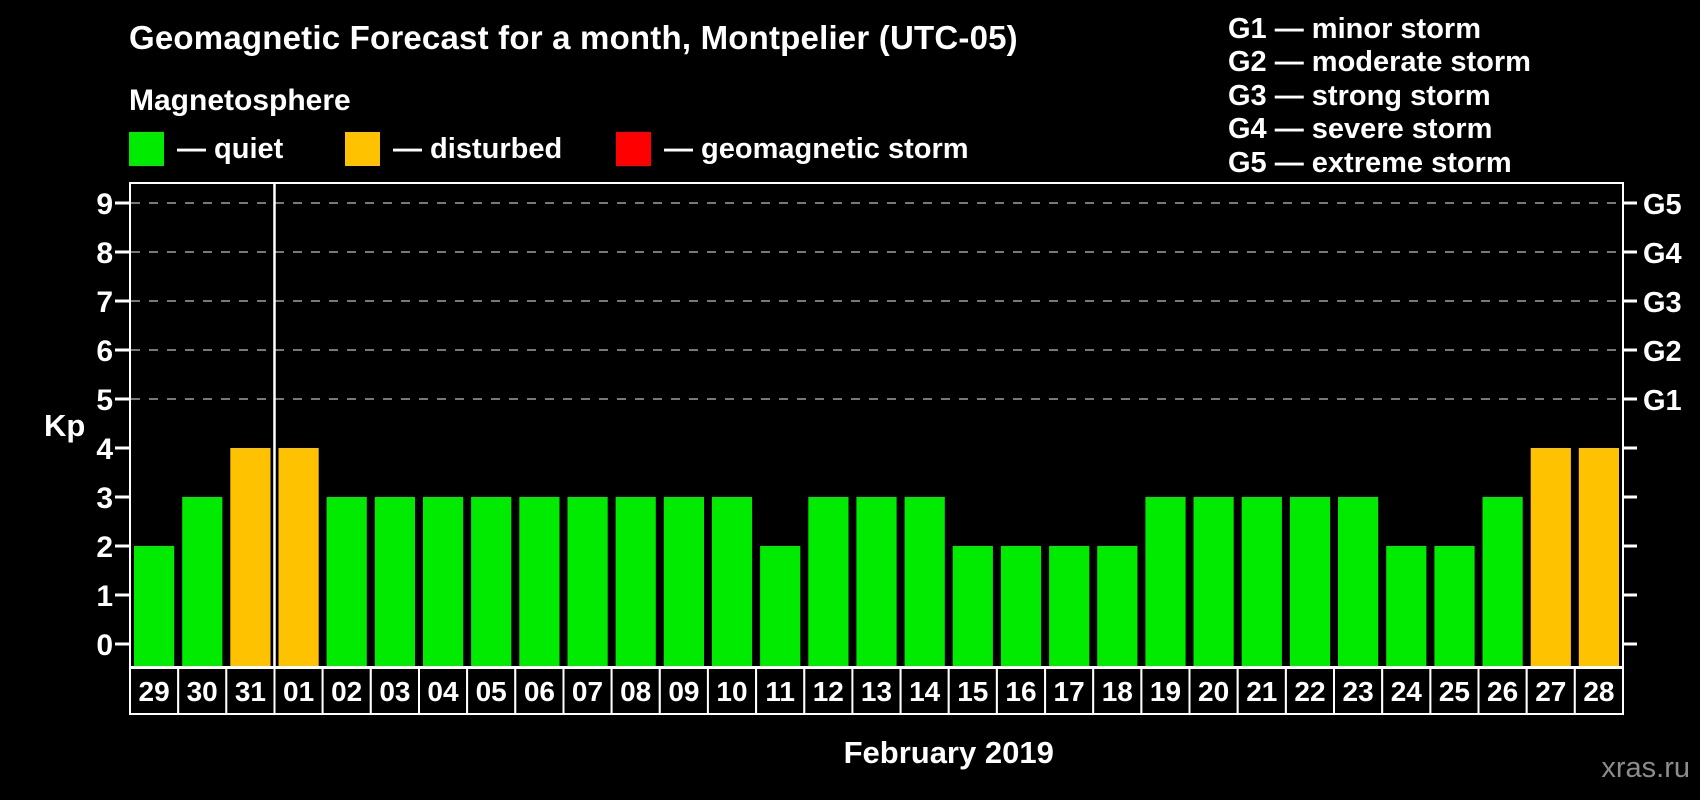 The width and height of the screenshot is (1700, 800). Describe the element at coordinates (230, 148) in the screenshot. I see `legend-item-label: — quiet` at that location.